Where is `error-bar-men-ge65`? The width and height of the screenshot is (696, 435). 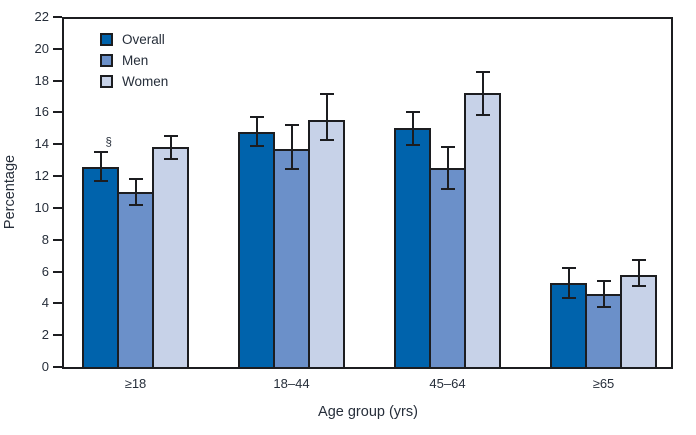
error-bar-men-ge65 is located at coordinates (603, 294).